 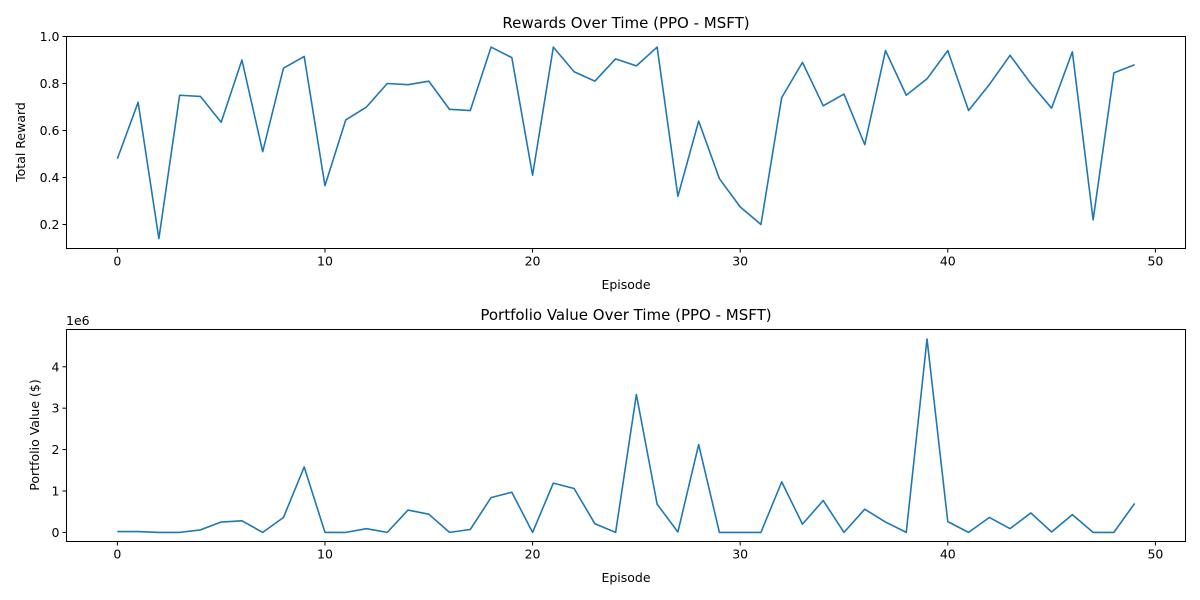 What do you see at coordinates (625, 577) in the screenshot?
I see `portfolio-x-axis-label: Episode` at bounding box center [625, 577].